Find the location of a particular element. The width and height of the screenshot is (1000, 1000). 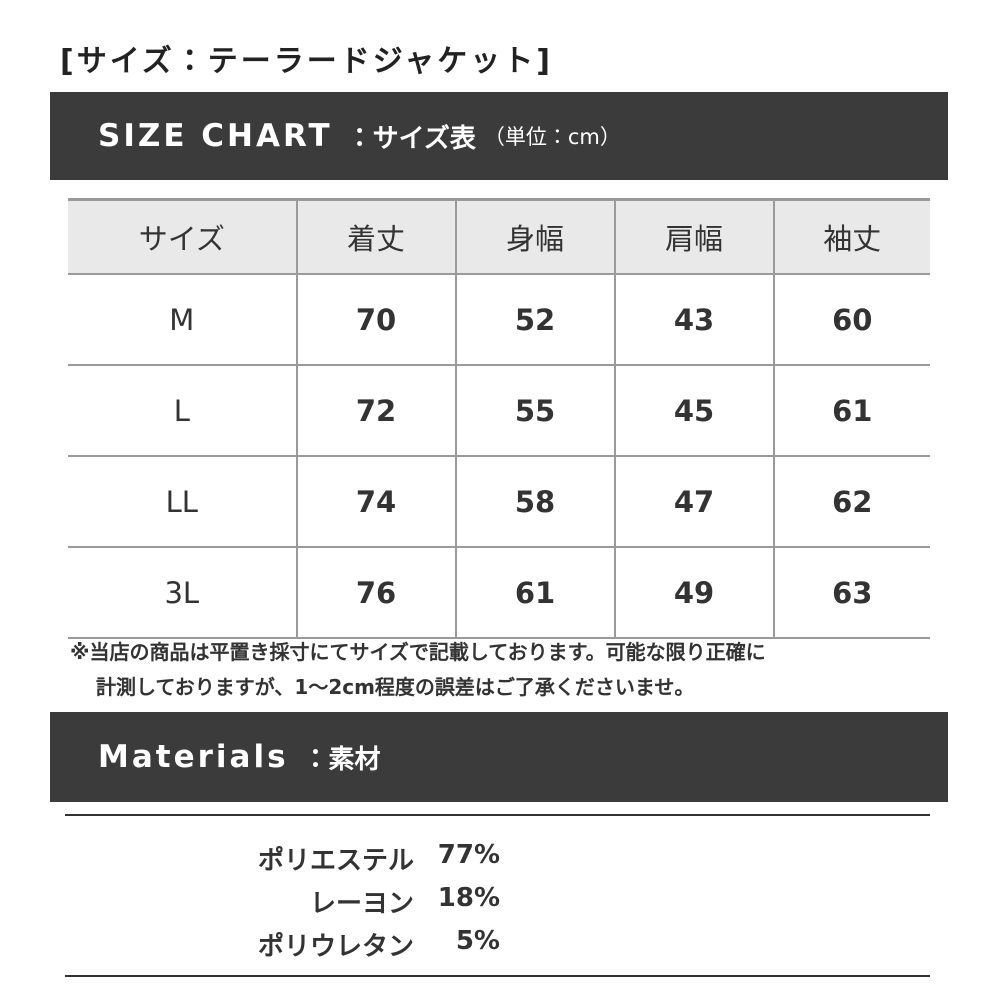

header-sub: ：サイズ表 is located at coordinates (411, 138).